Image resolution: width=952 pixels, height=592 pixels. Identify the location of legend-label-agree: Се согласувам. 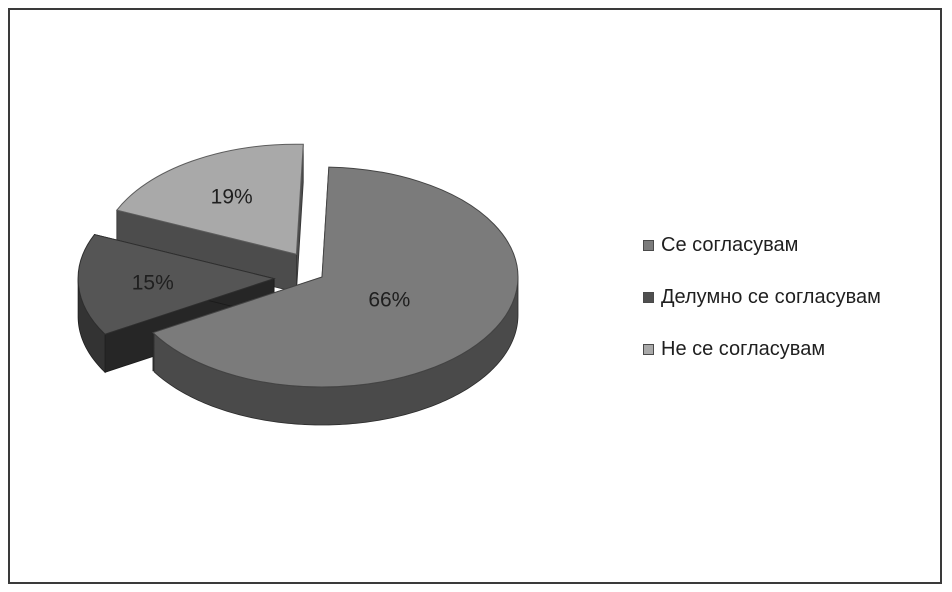
(730, 244).